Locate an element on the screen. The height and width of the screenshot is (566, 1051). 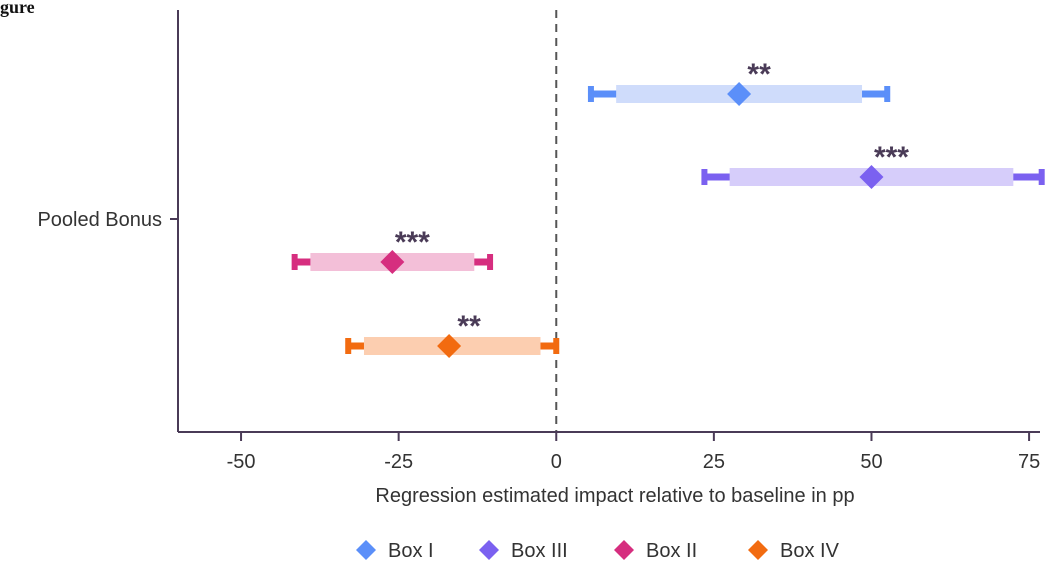
series-box-iv: ** is located at coordinates (452, 334).